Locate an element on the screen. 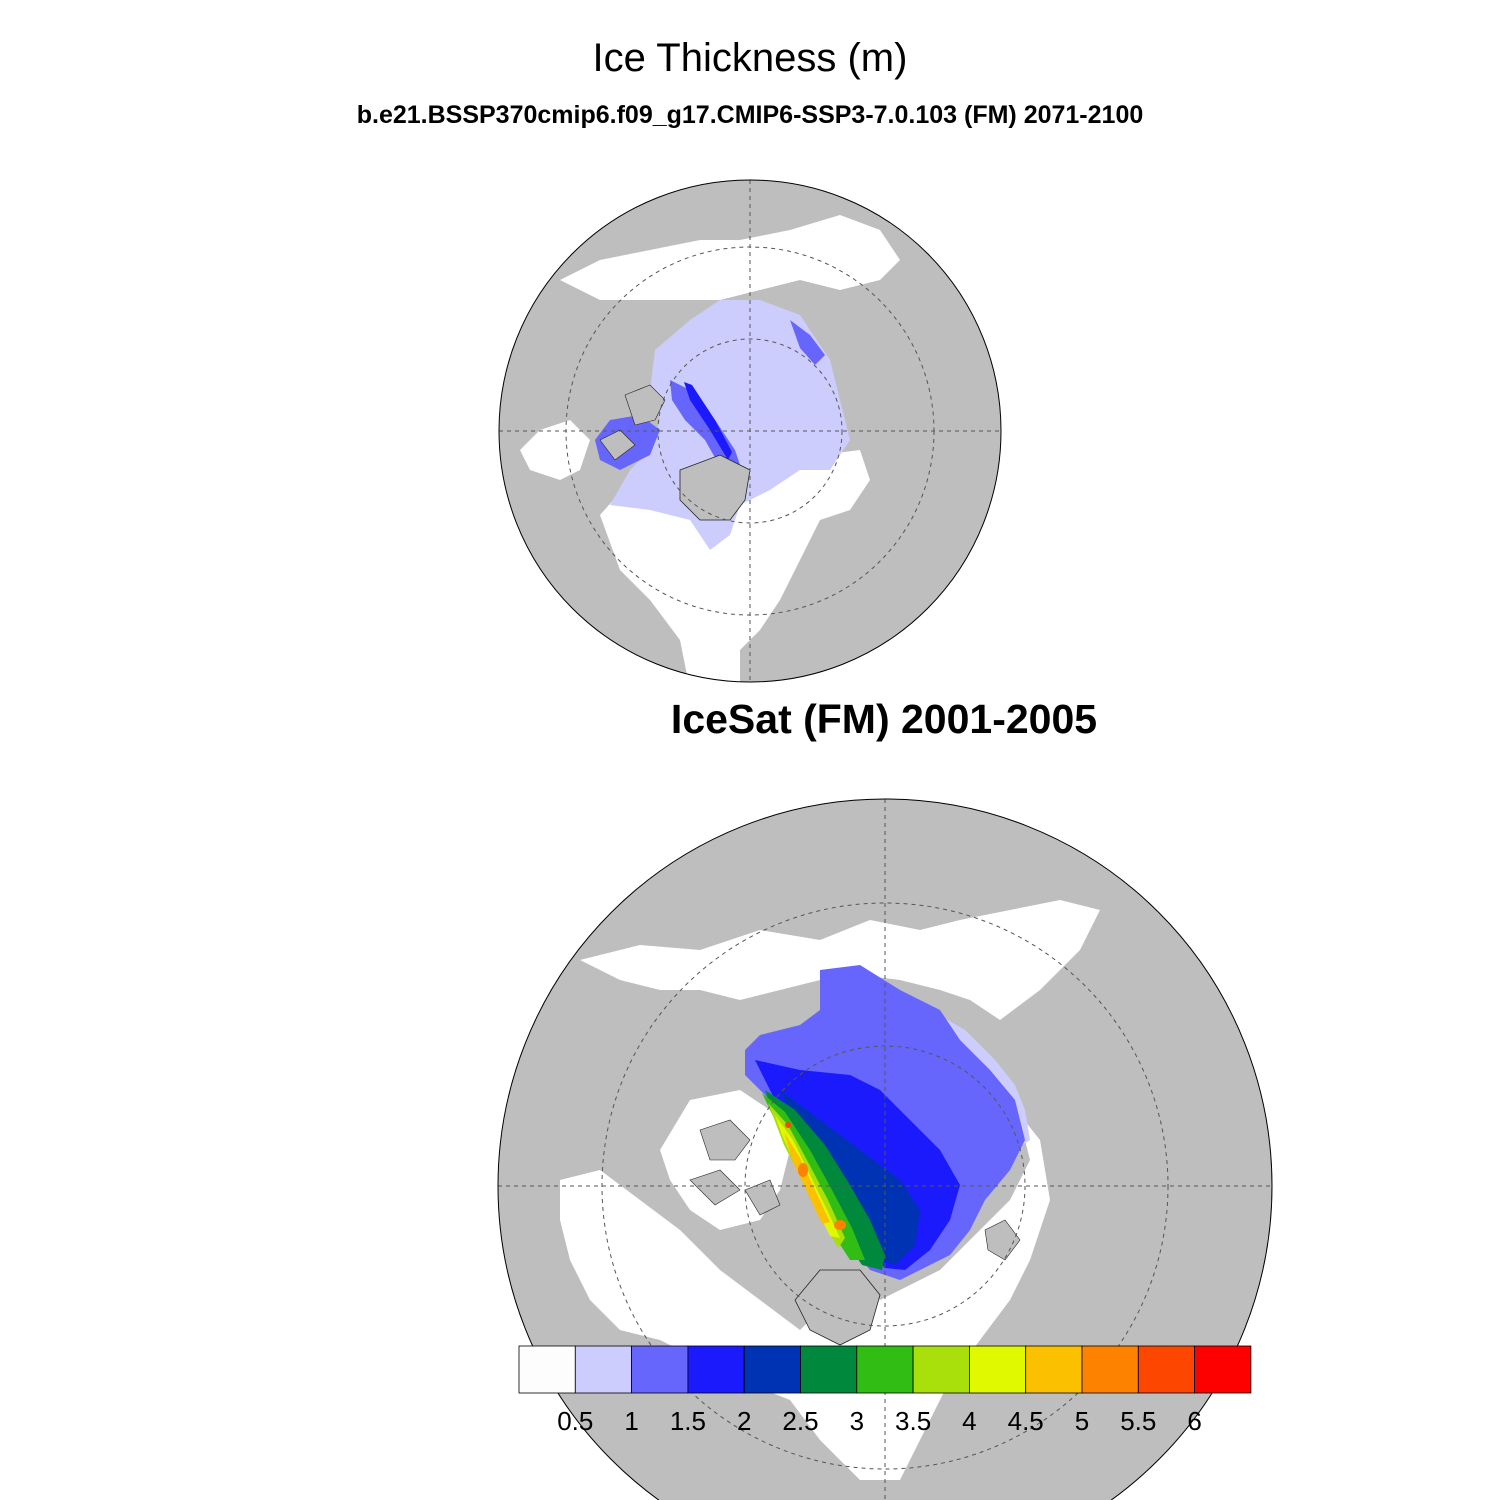 This screenshot has height=1500, width=1500. model-polar-map is located at coordinates (750, 431).